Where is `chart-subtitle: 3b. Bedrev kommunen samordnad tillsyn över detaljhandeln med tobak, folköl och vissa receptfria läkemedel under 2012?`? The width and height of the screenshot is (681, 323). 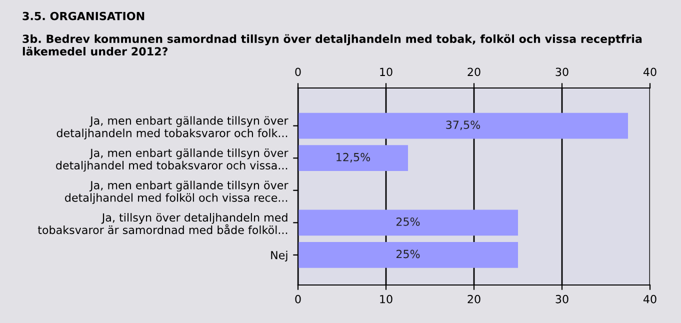 chart-subtitle: 3b. Bedrev kommunen samordnad tillsyn över detaljhandeln med tobak, folköl och vissa receptfria läkemedel under 2012? is located at coordinates (332, 45).